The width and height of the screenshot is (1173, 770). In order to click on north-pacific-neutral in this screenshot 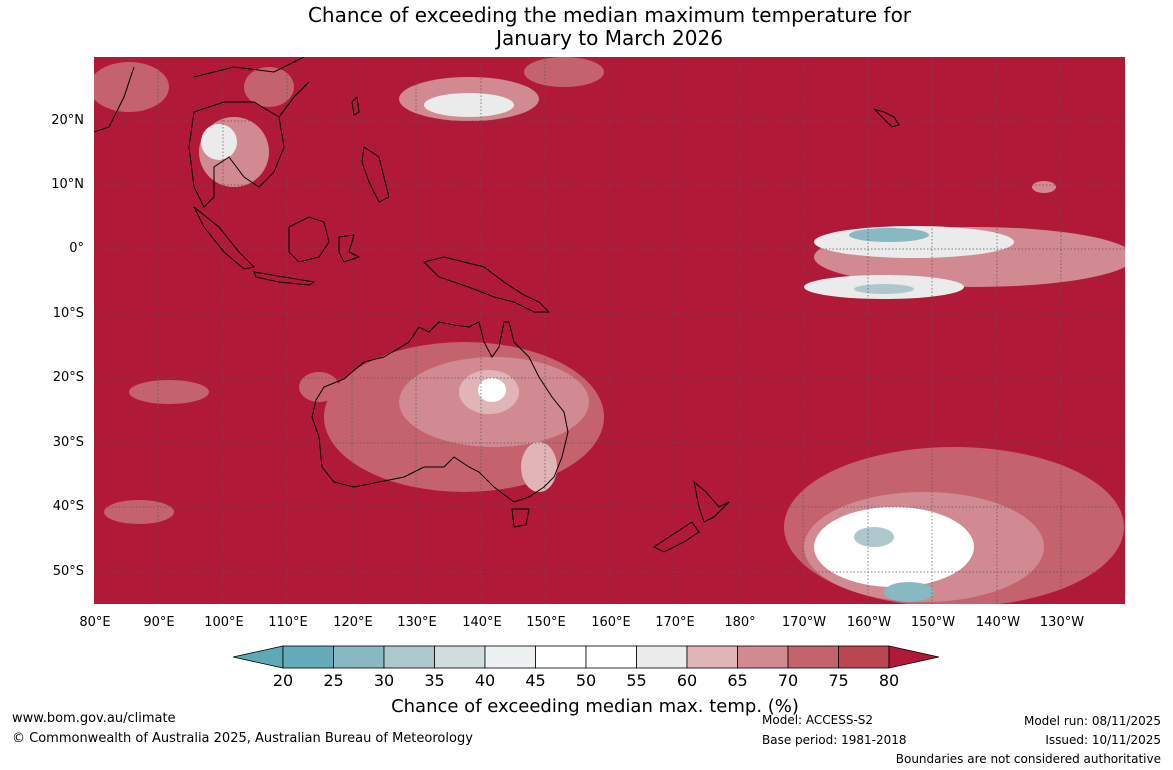, I will do `click(469, 105)`.